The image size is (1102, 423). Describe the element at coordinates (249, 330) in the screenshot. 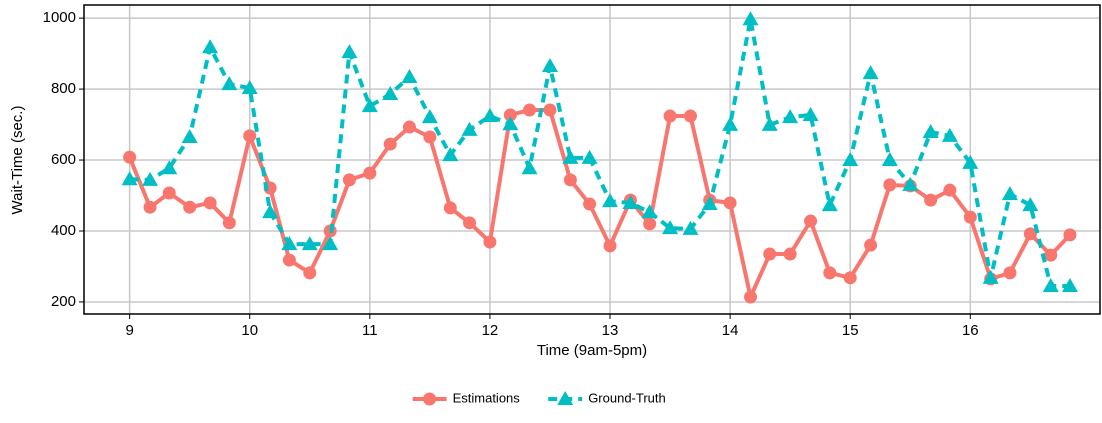

I see `x-tick-label: 10` at that location.